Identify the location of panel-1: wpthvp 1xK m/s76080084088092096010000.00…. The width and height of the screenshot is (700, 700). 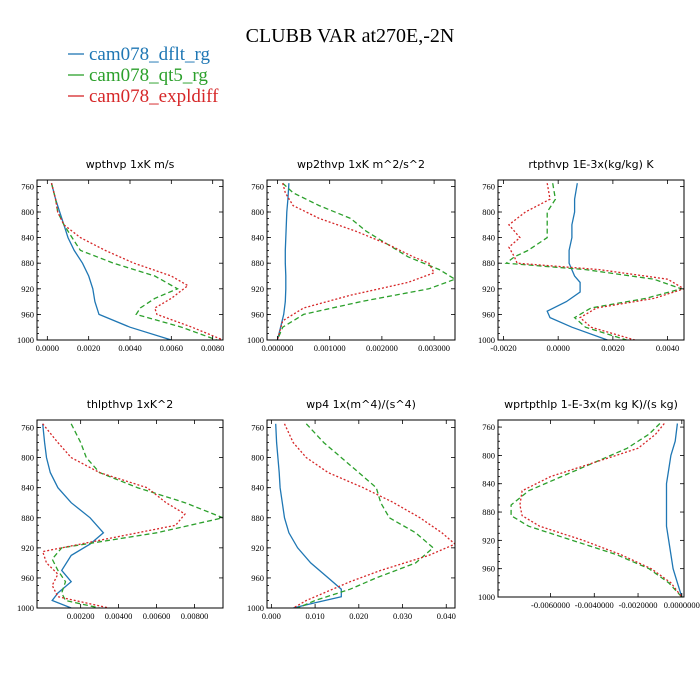
(120, 255).